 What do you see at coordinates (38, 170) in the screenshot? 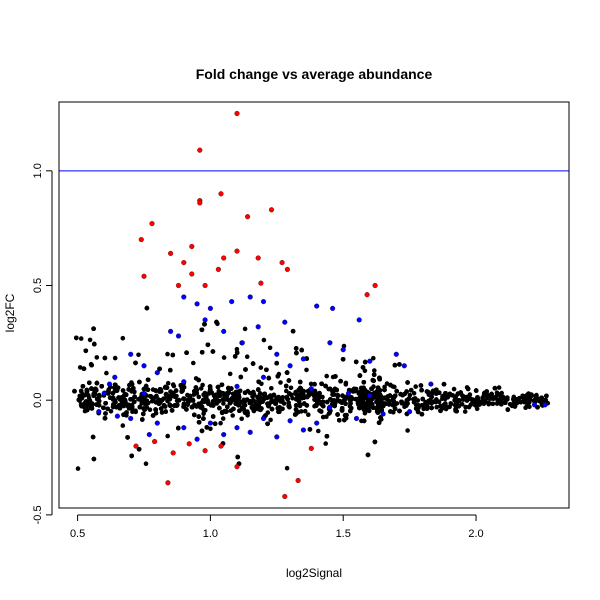
I see `y-tick-label: 1.0` at bounding box center [38, 170].